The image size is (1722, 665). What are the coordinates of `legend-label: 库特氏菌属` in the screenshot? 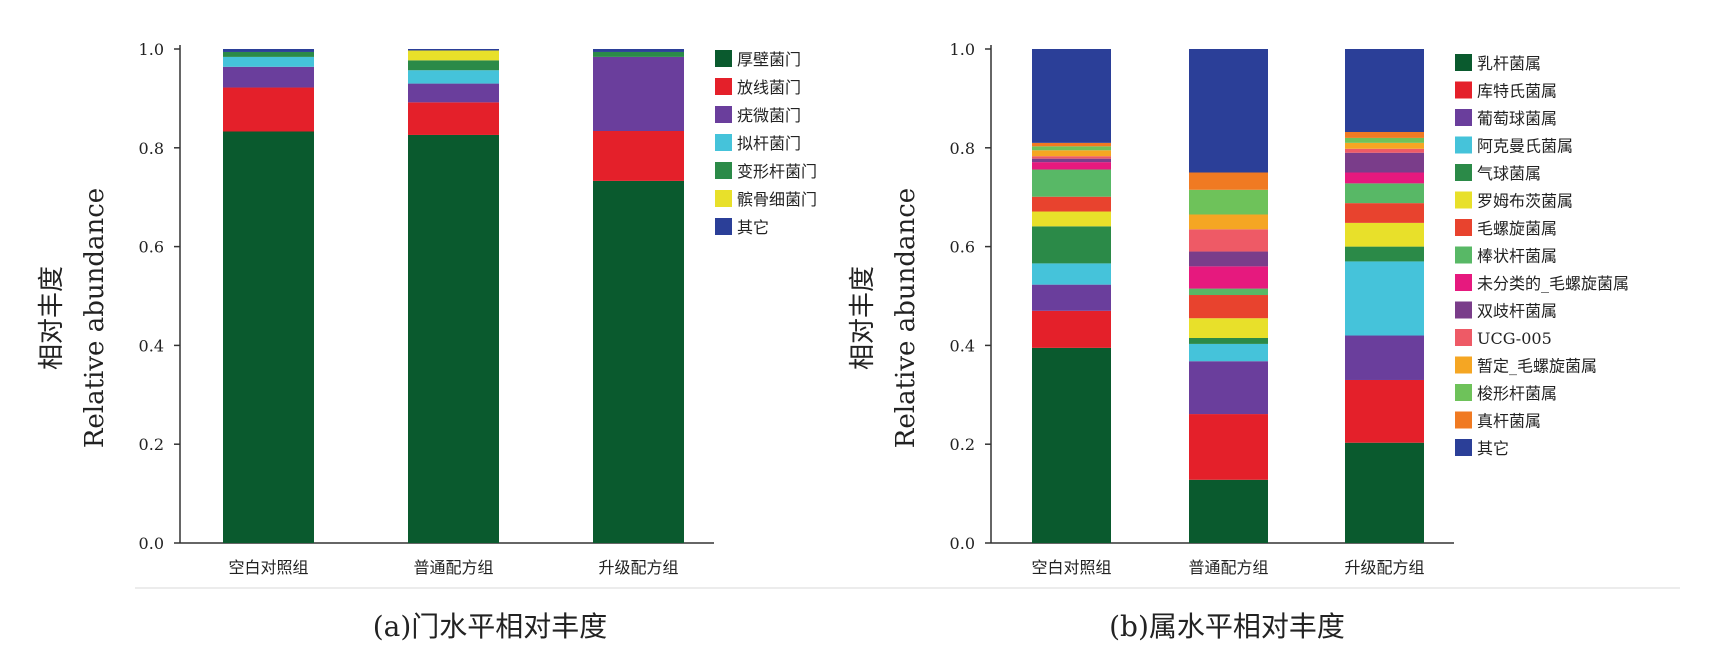 It's located at (1517, 91).